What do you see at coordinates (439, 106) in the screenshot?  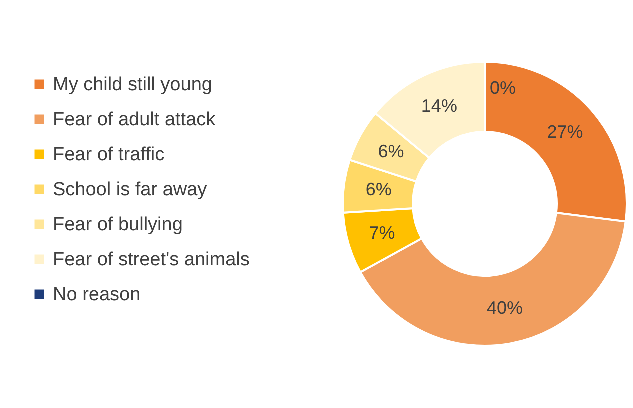 I see `data-label: 14%` at bounding box center [439, 106].